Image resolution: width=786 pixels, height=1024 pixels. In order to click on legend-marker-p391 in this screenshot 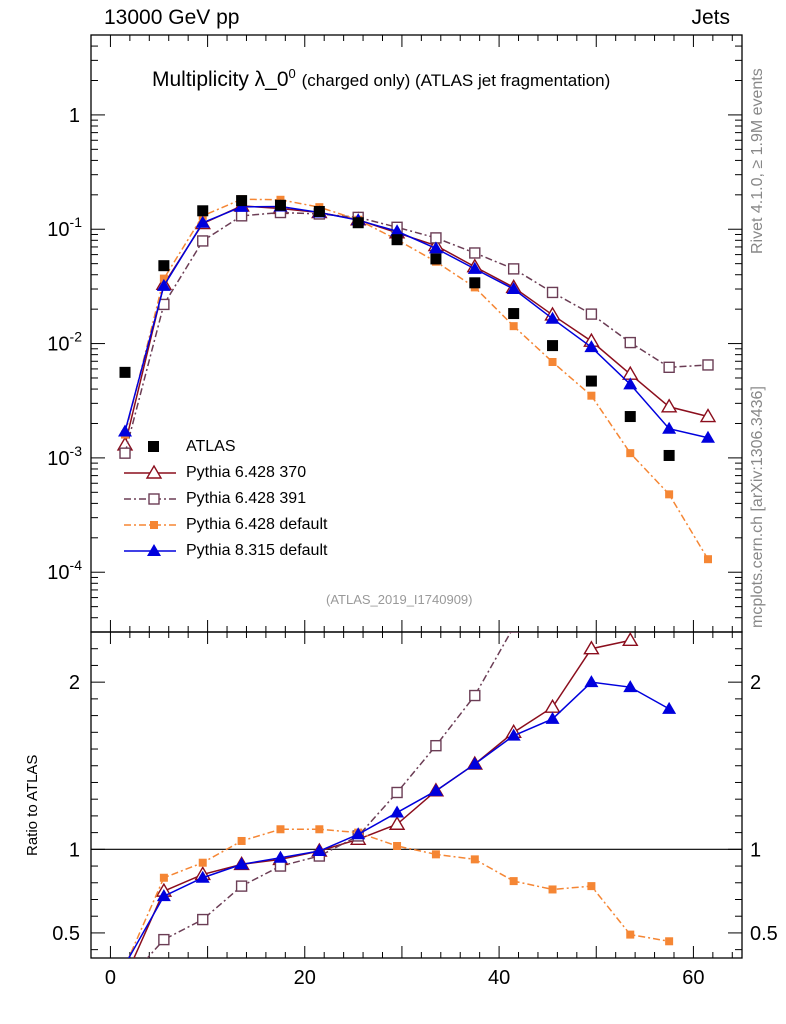, I will do `click(150, 499)`.